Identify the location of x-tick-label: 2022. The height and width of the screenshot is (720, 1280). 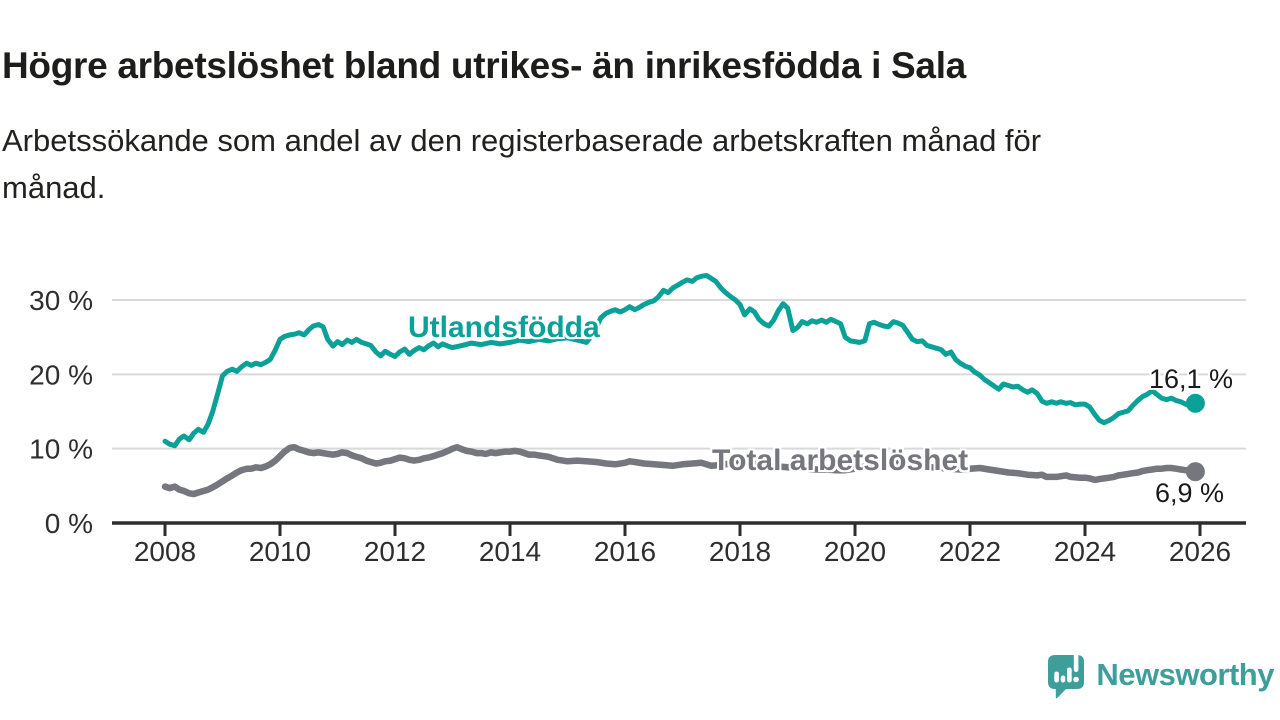
(970, 551).